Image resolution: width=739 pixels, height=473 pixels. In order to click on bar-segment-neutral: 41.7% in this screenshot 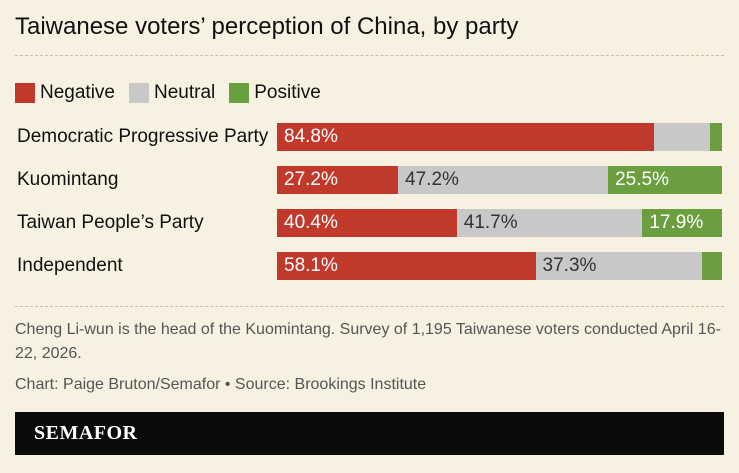, I will do `click(549, 223)`.